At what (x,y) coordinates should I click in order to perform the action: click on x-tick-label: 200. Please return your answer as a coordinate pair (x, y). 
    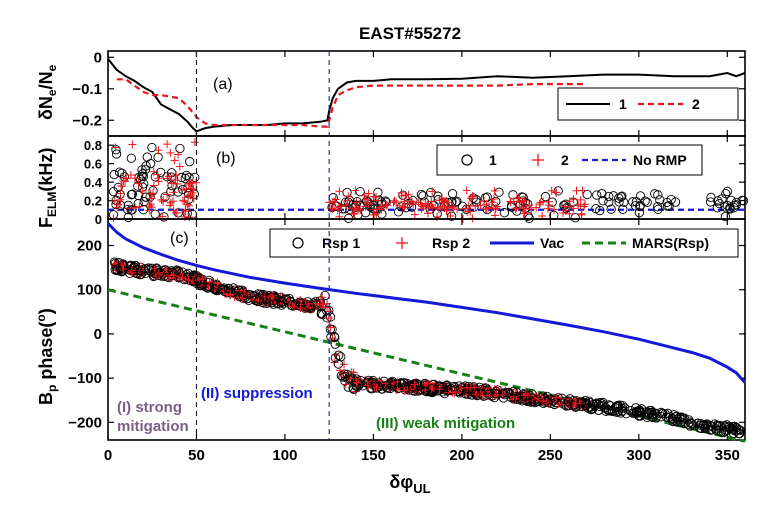
    Looking at the image, I should click on (461, 455).